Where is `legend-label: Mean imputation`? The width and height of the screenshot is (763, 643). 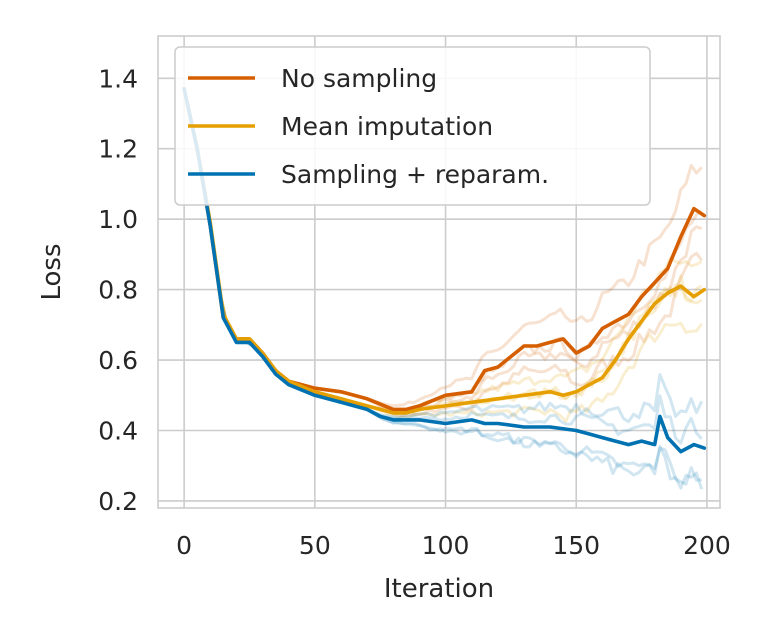 legend-label: Mean imputation is located at coordinates (387, 126).